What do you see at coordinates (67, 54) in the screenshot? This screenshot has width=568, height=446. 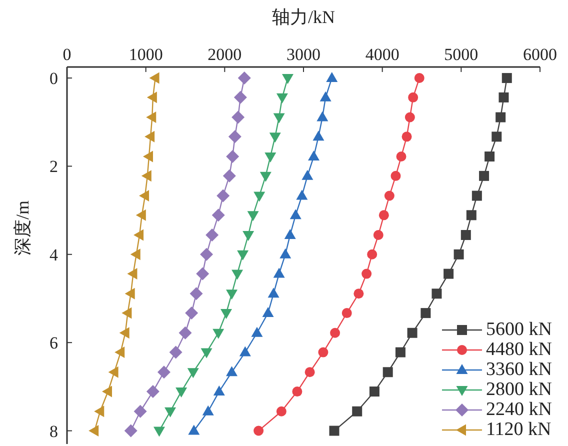 I see `x-tick-label: 0` at bounding box center [67, 54].